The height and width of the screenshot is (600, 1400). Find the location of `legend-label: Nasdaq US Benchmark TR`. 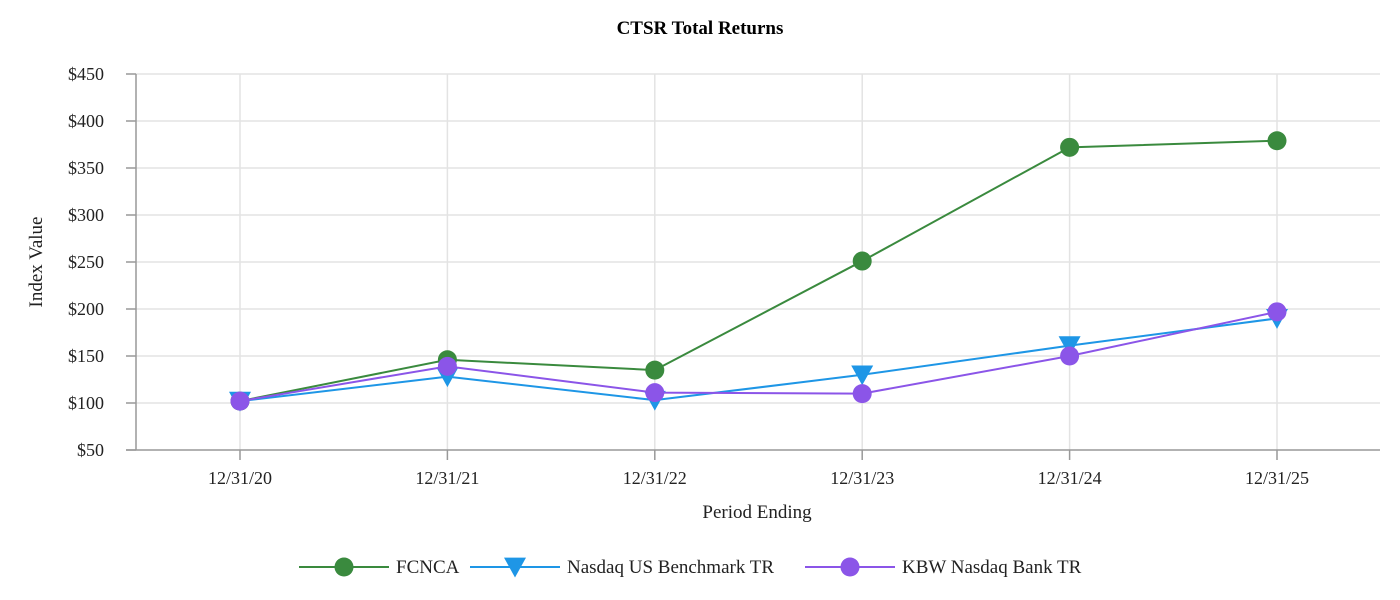

legend-label: Nasdaq US Benchmark TR is located at coordinates (670, 567).